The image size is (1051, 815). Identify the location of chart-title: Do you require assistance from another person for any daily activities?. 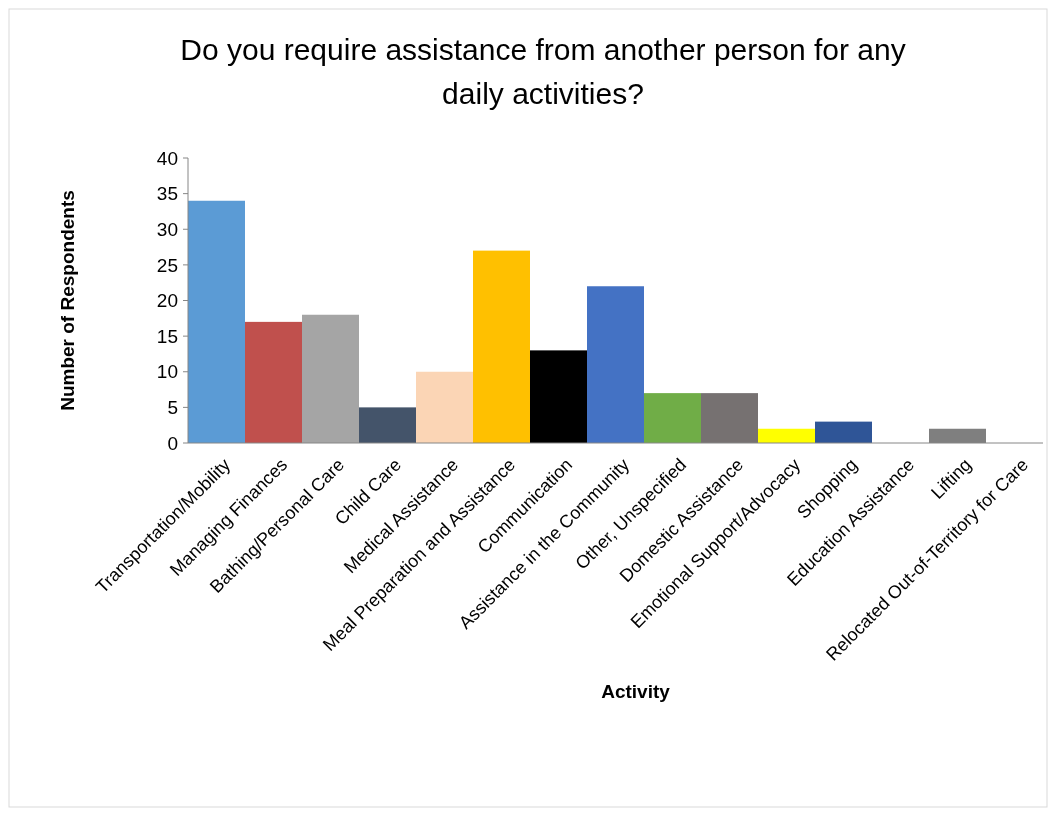
(543, 71).